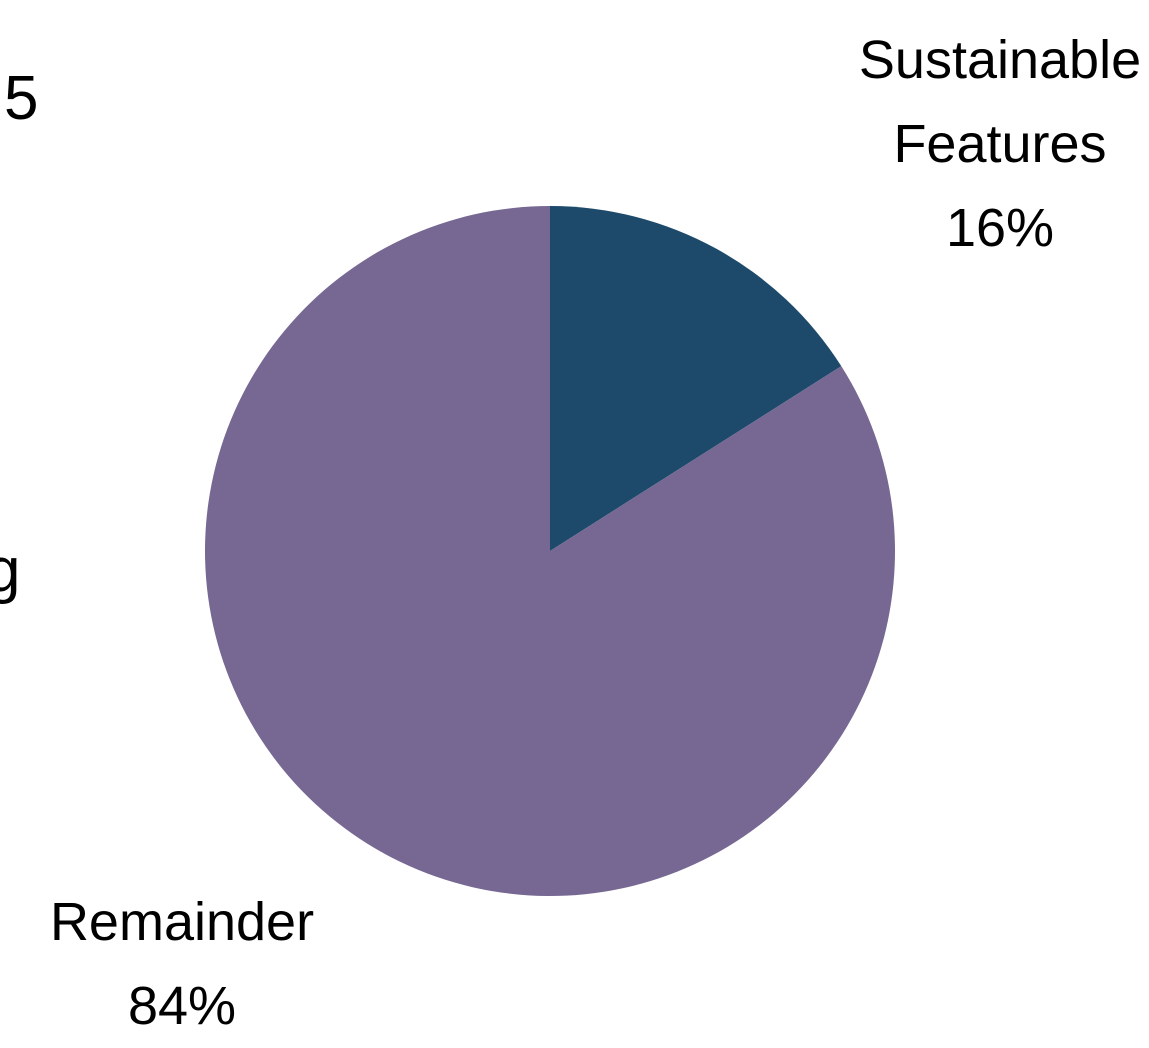 This screenshot has height=1048, width=1149. I want to click on slice-label-line-1: Sustainable, so click(1000, 60).